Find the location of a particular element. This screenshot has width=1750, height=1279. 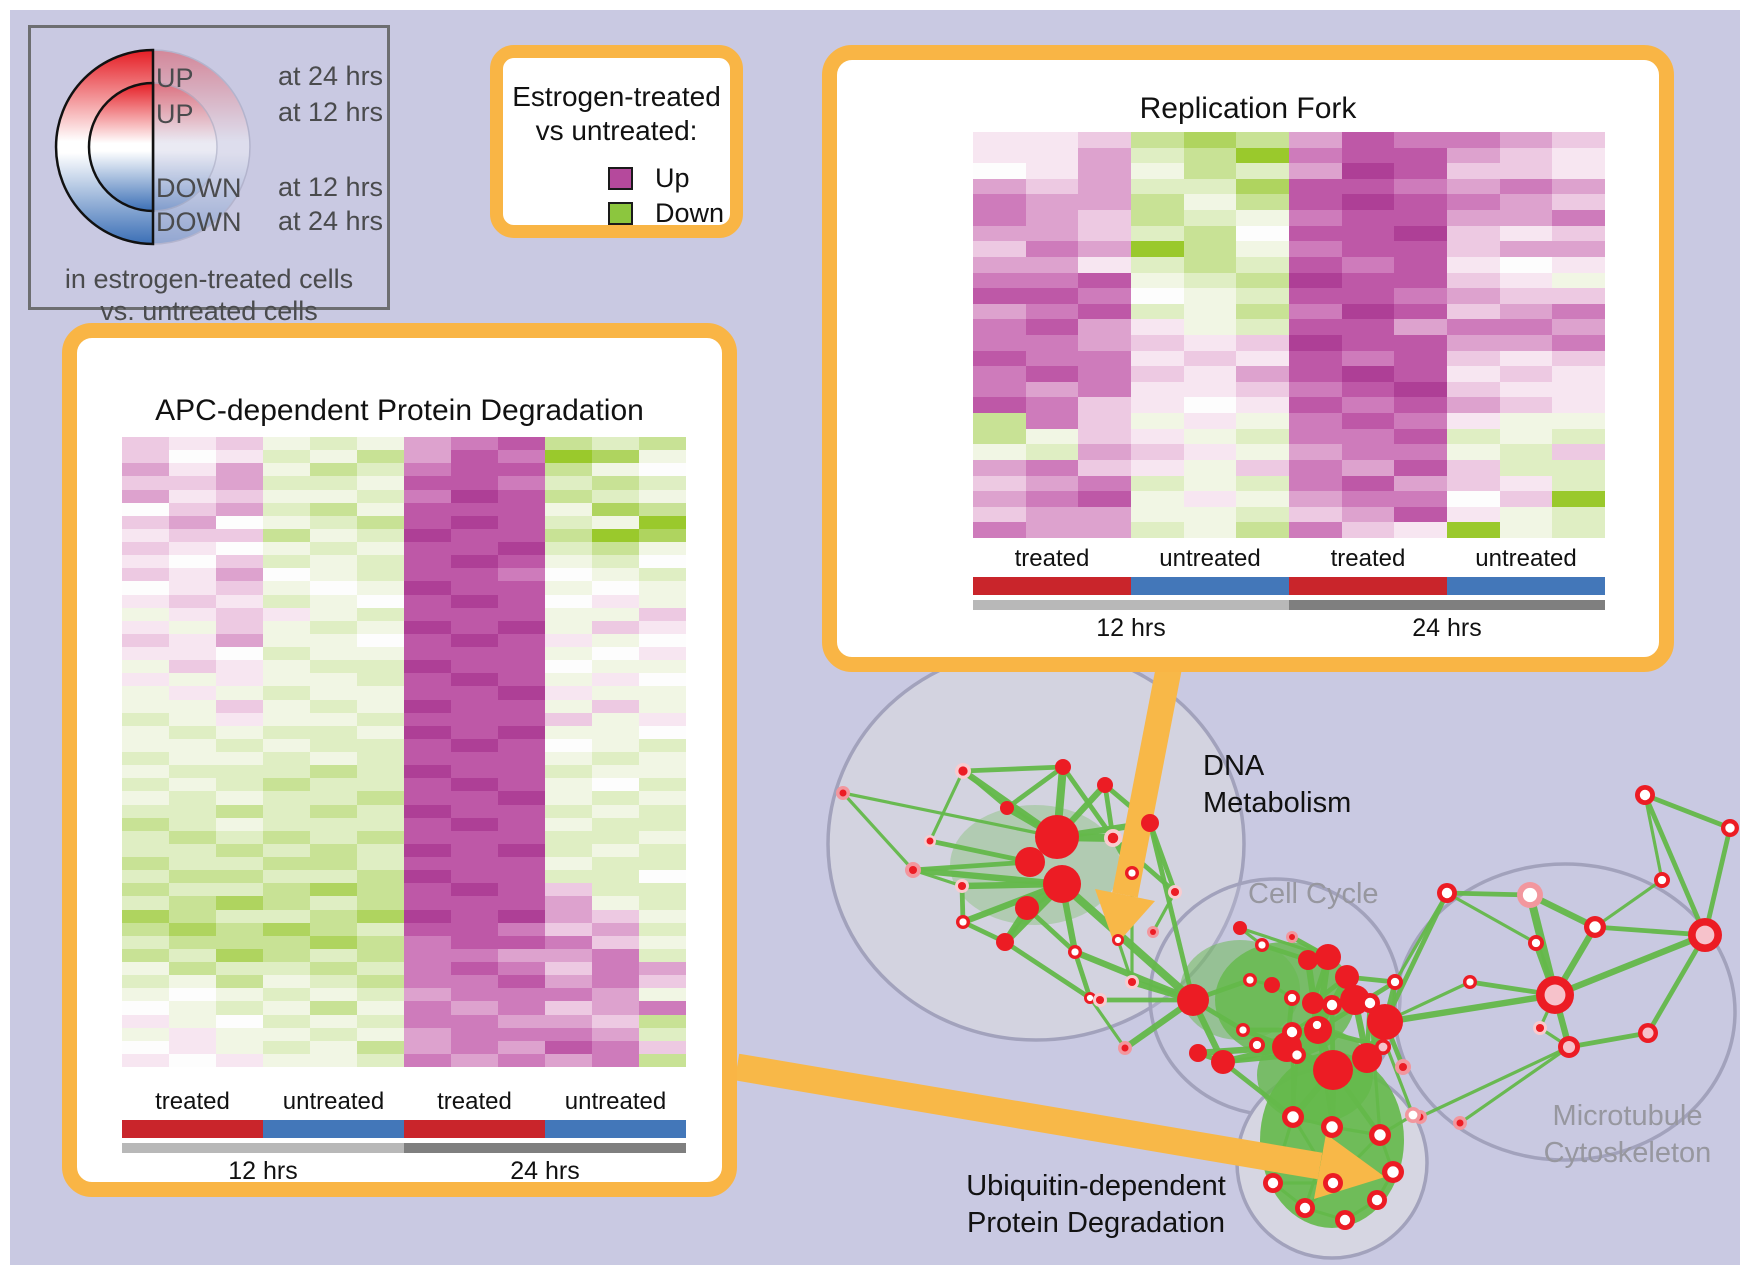

down-color-swatch is located at coordinates (620, 213).